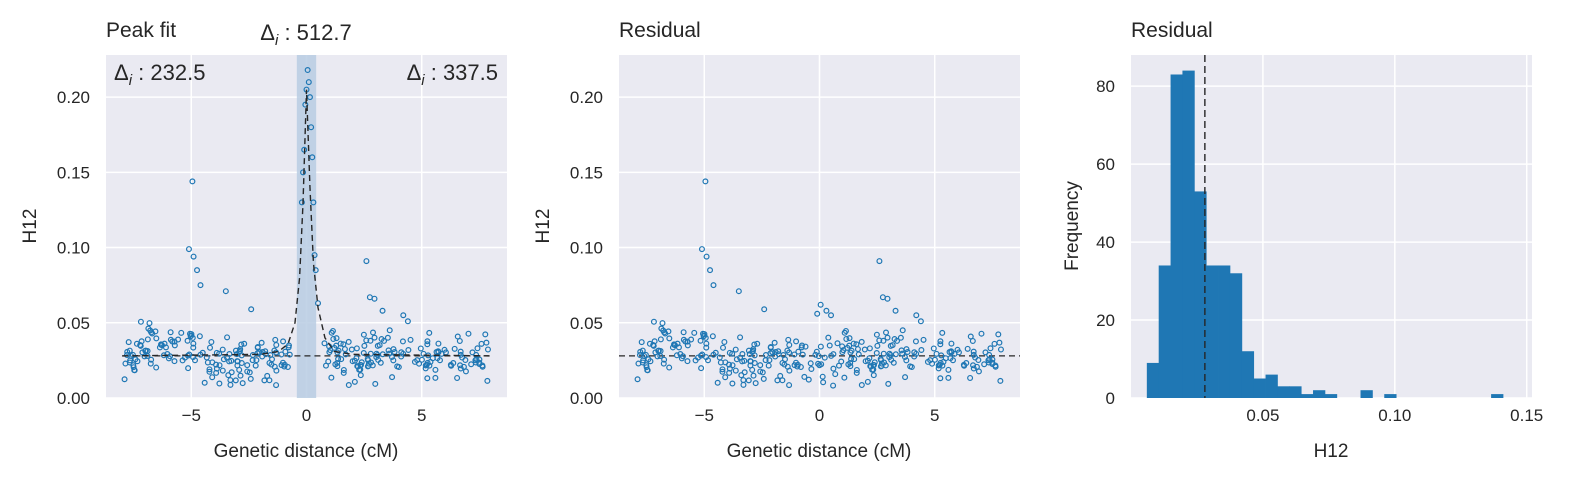 The width and height of the screenshot is (1587, 488). Describe the element at coordinates (141, 30) in the screenshot. I see `peak-fit-title: Peak fit` at that location.